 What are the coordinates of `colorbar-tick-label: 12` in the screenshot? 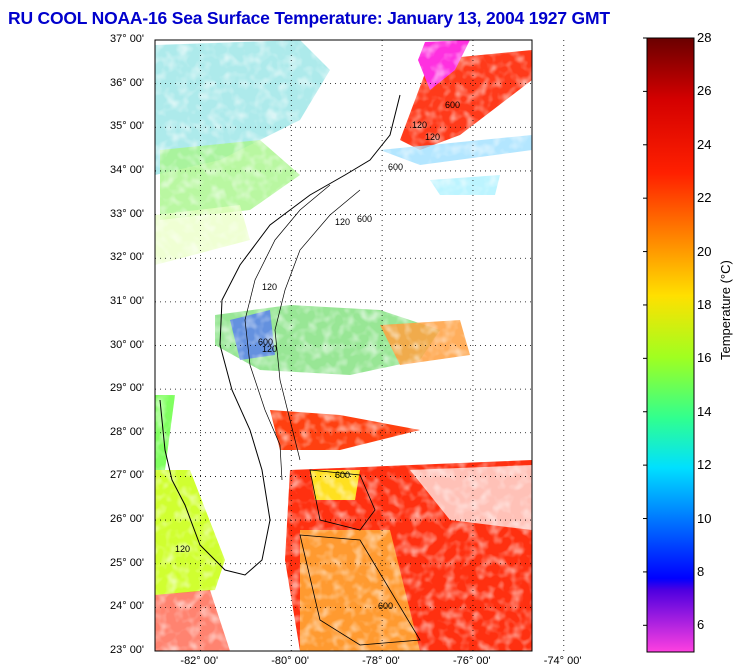 It's located at (704, 465).